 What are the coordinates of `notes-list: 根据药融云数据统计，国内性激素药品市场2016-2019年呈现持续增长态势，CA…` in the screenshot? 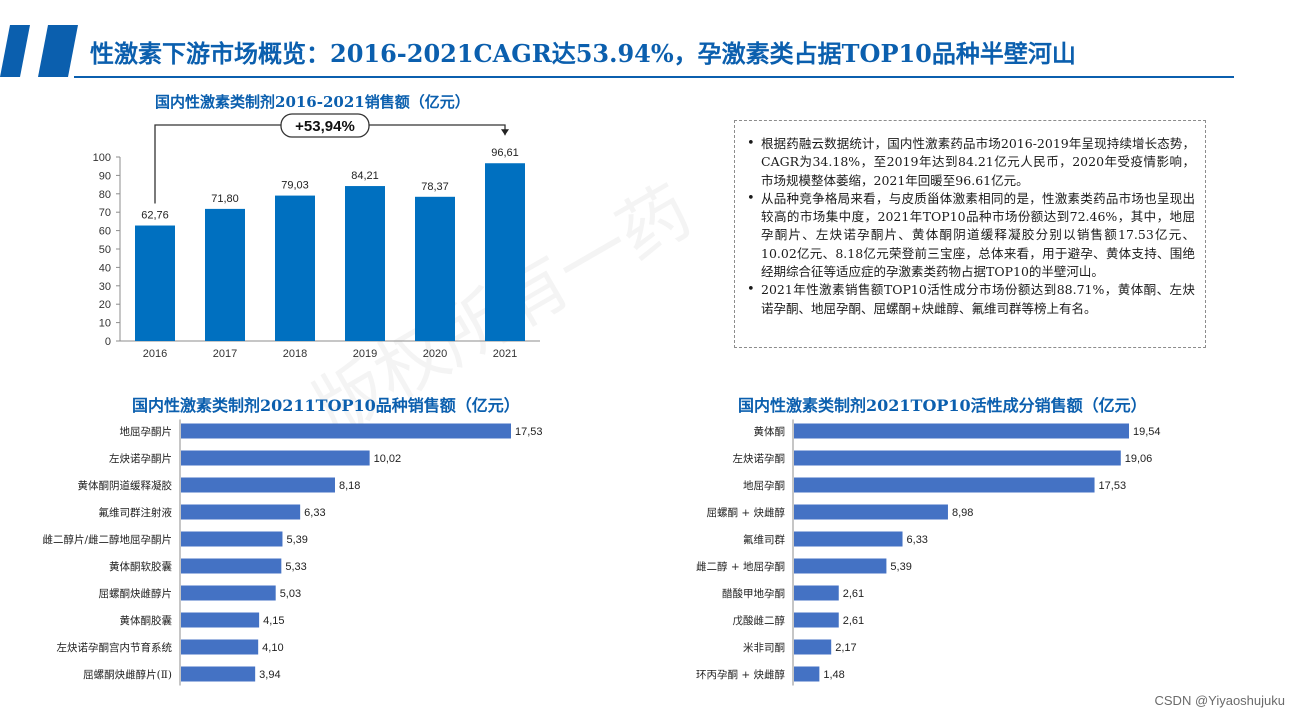 It's located at (970, 219).